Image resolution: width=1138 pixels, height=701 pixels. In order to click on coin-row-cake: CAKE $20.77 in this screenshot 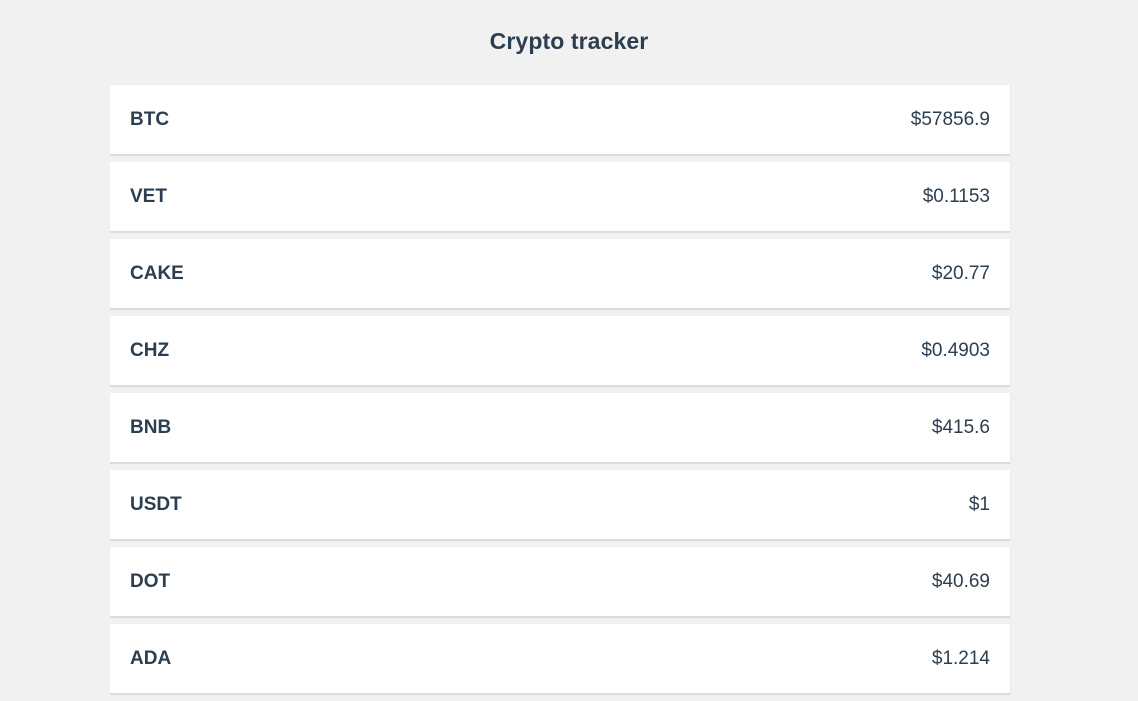, I will do `click(560, 274)`.